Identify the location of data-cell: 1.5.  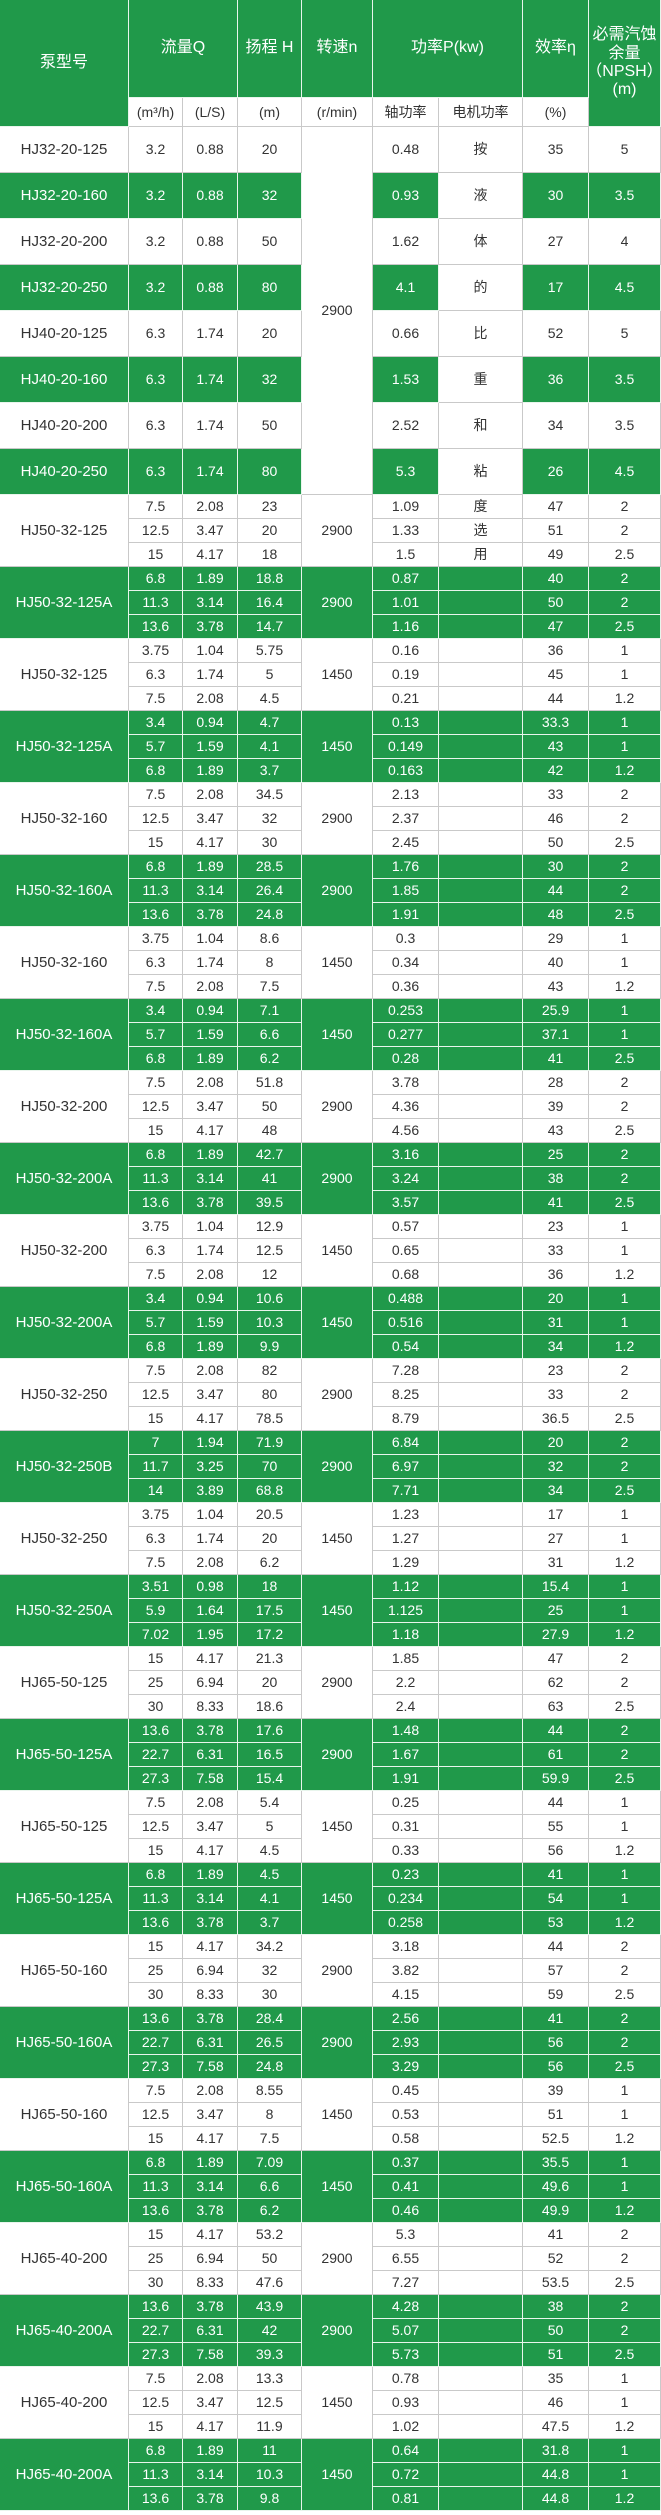
(406, 555).